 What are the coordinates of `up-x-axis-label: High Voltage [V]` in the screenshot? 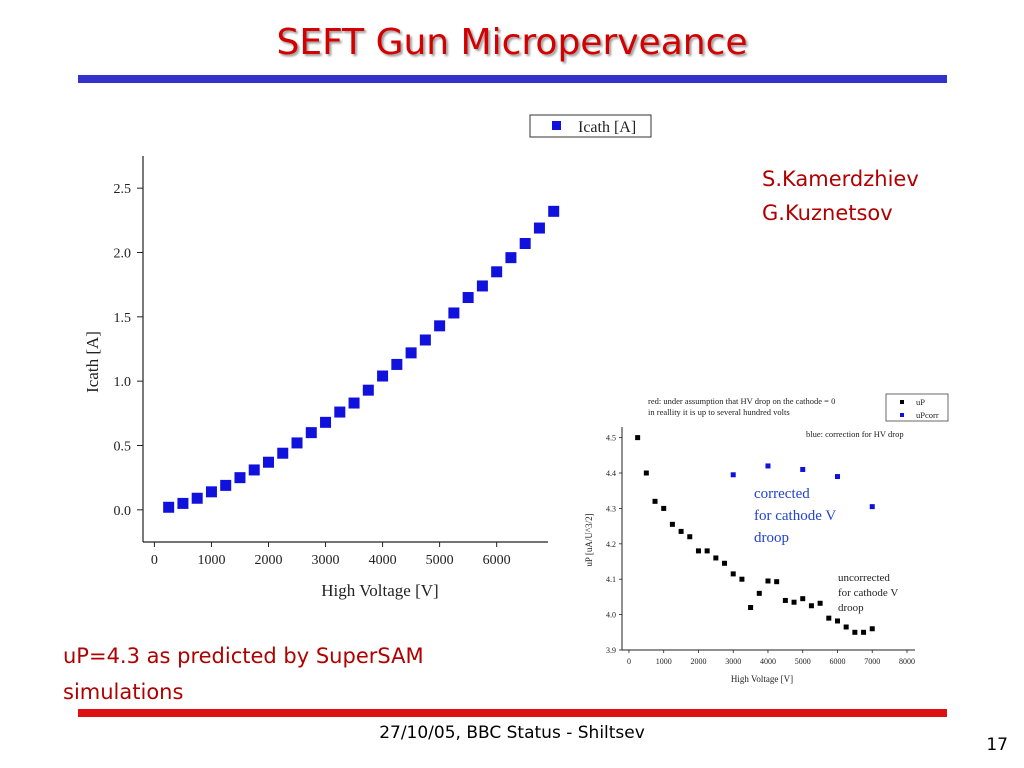 It's located at (762, 679).